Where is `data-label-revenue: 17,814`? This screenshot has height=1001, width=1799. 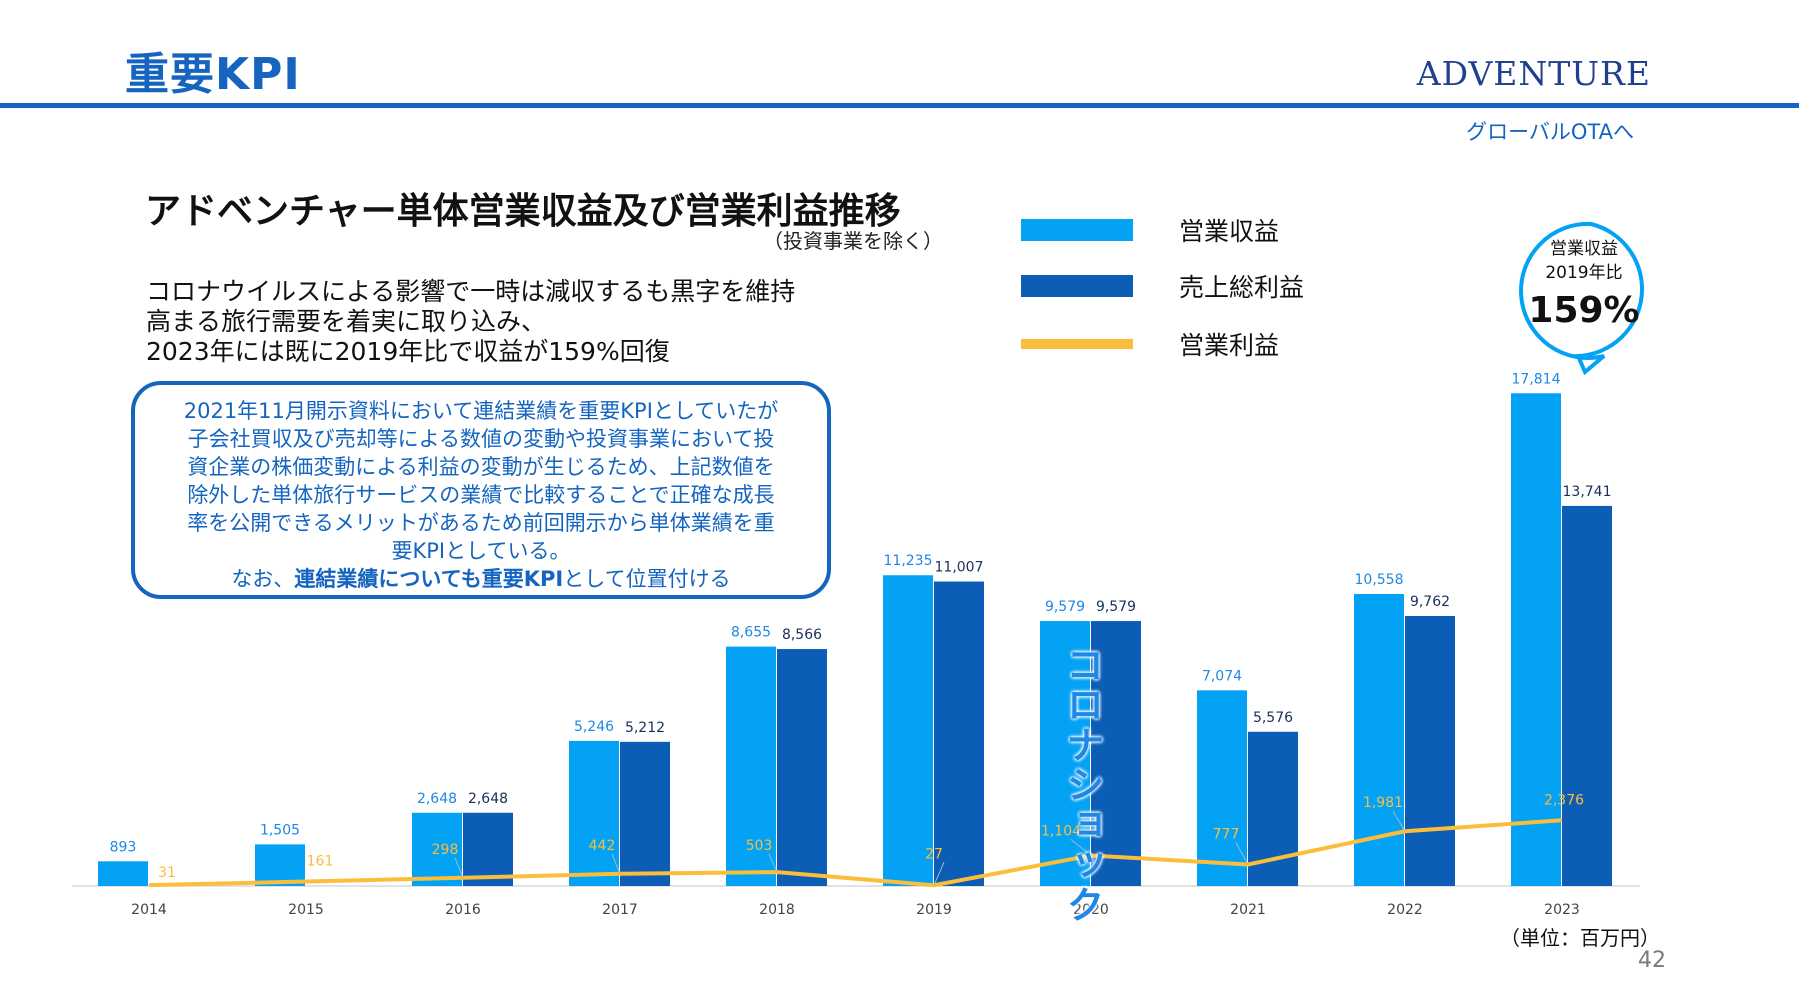
data-label-revenue: 17,814 is located at coordinates (1536, 379).